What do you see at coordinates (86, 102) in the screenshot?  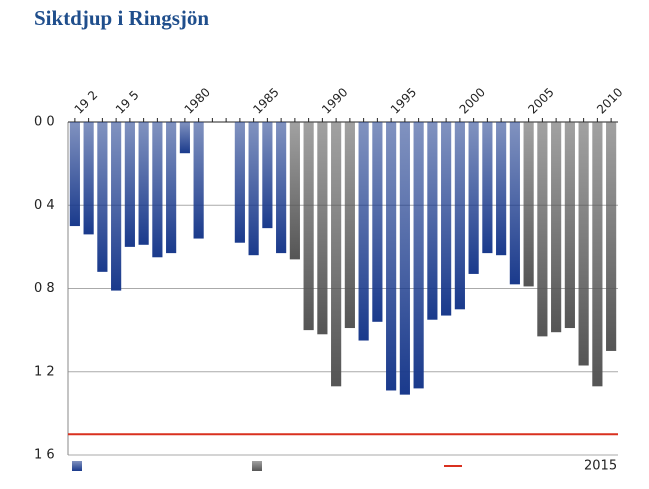 I see `x-tick-label: 19 2` at bounding box center [86, 102].